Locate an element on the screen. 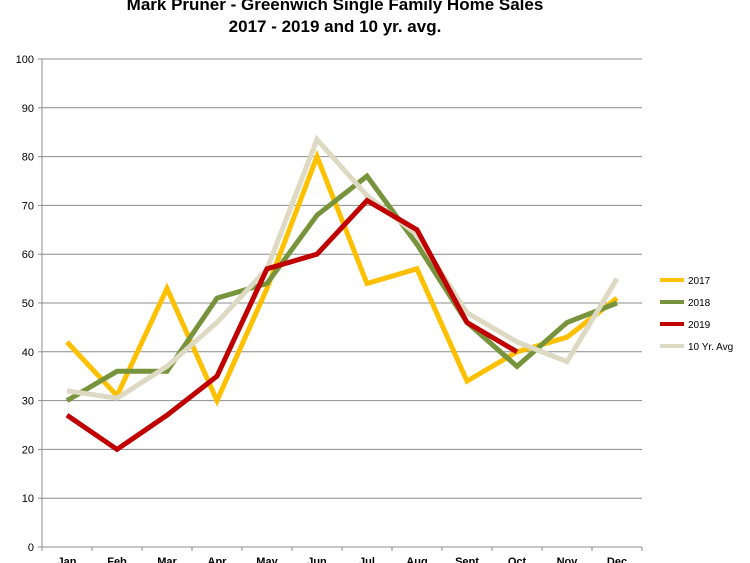 The width and height of the screenshot is (750, 563). y-tick-label: 70 is located at coordinates (28, 206).